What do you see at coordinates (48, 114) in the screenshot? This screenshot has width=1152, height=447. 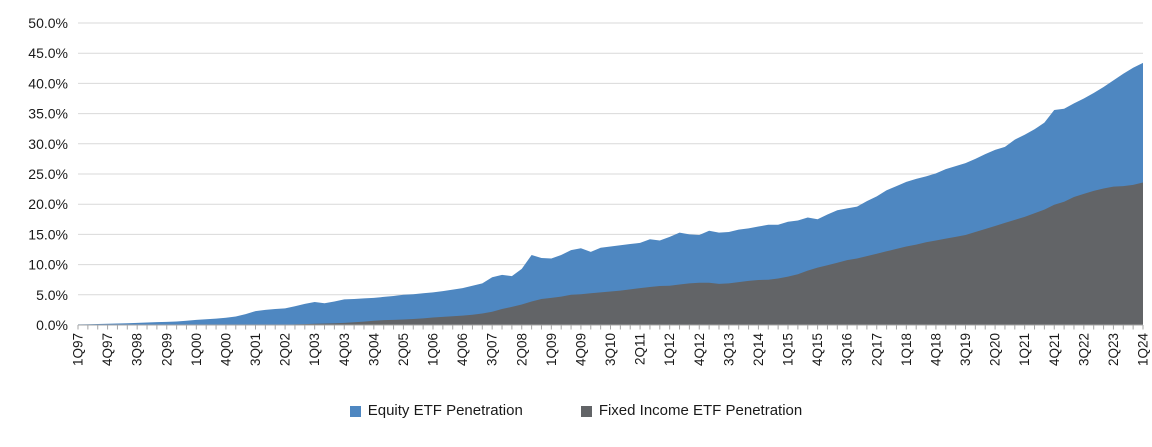 I see `y-axis-tick-label: 35.0%` at bounding box center [48, 114].